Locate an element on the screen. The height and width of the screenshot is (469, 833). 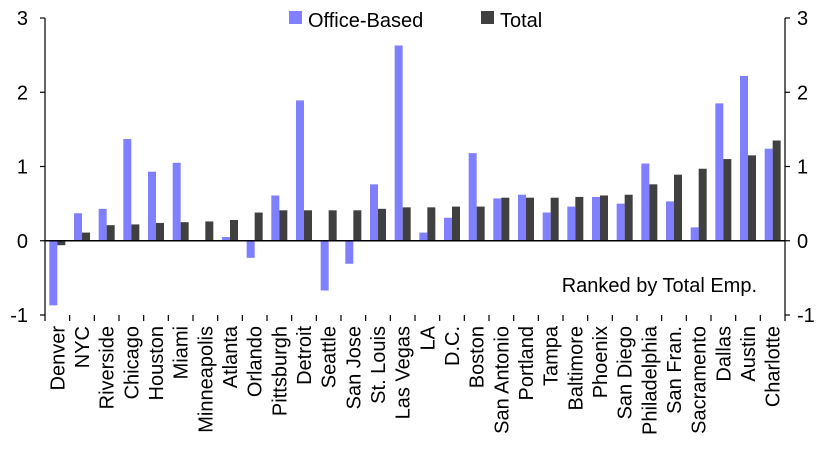
bar-total-orlando is located at coordinates (258, 226).